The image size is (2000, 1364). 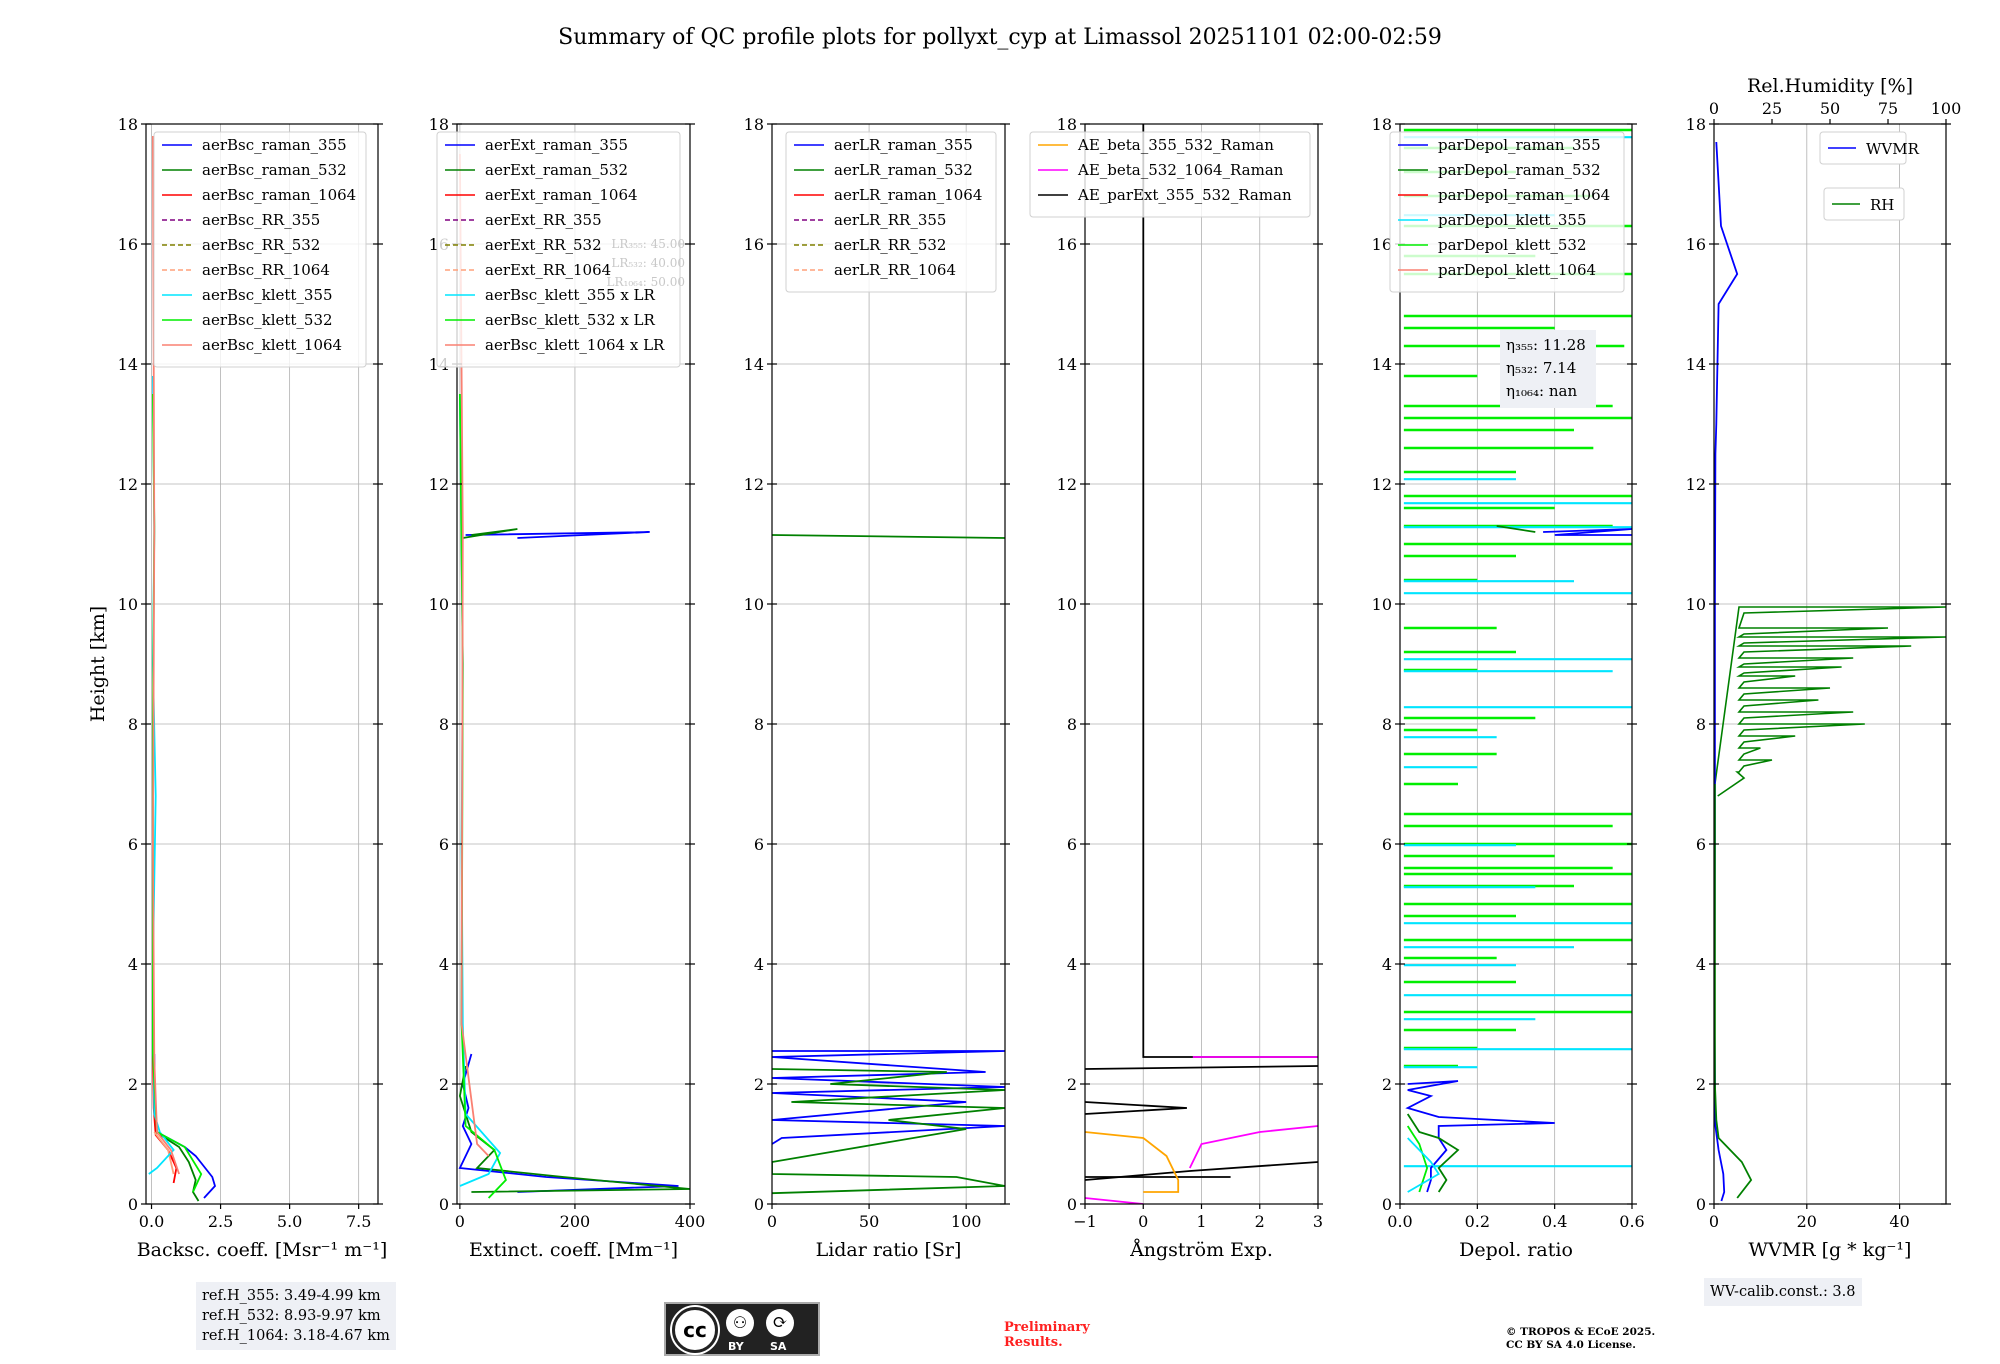 I want to click on x-tick-label: 50, so click(x=869, y=1221).